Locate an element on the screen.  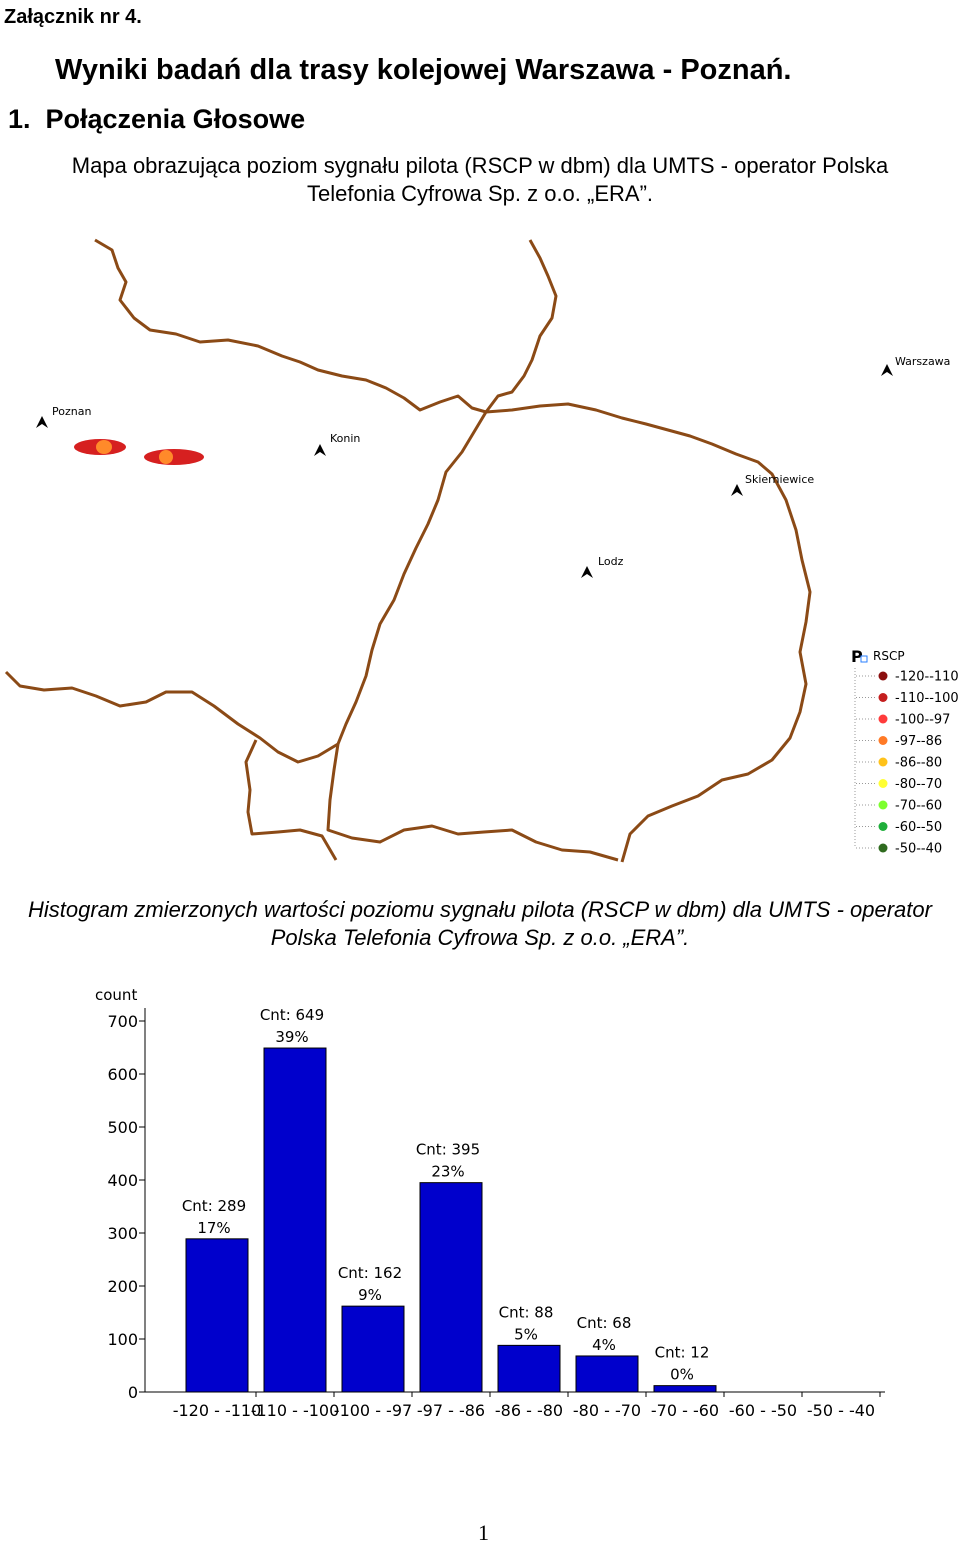
page-number: 1 is located at coordinates (483, 1532).